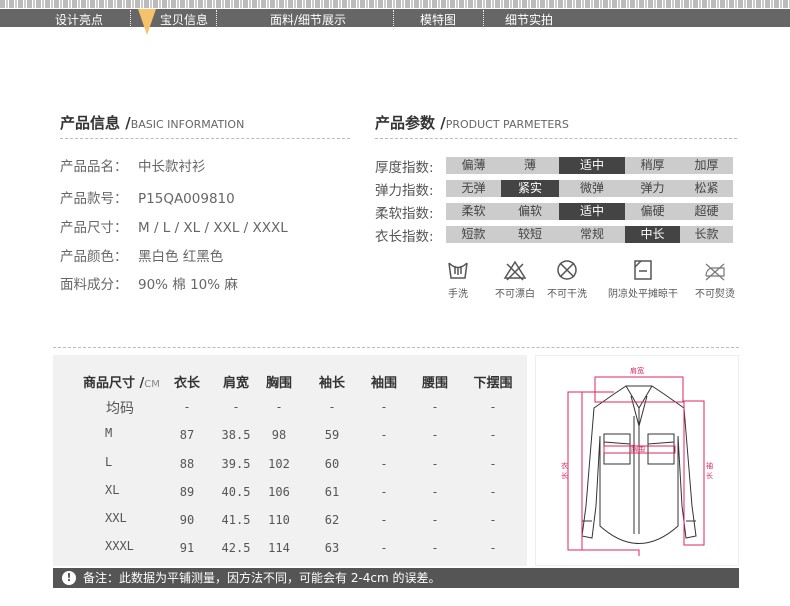 Image resolution: width=790 pixels, height=606 pixels. What do you see at coordinates (187, 492) in the screenshot?
I see `table-cell: 89` at bounding box center [187, 492].